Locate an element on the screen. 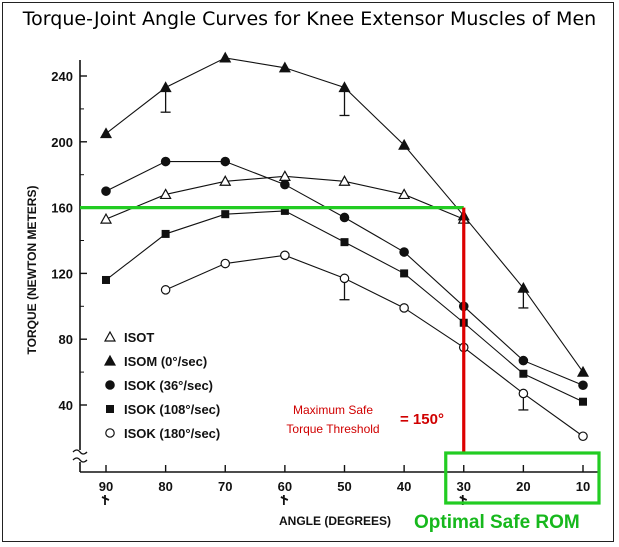 This screenshot has height=547, width=619. threshold-label-line2: Torque Threshold is located at coordinates (332, 429).